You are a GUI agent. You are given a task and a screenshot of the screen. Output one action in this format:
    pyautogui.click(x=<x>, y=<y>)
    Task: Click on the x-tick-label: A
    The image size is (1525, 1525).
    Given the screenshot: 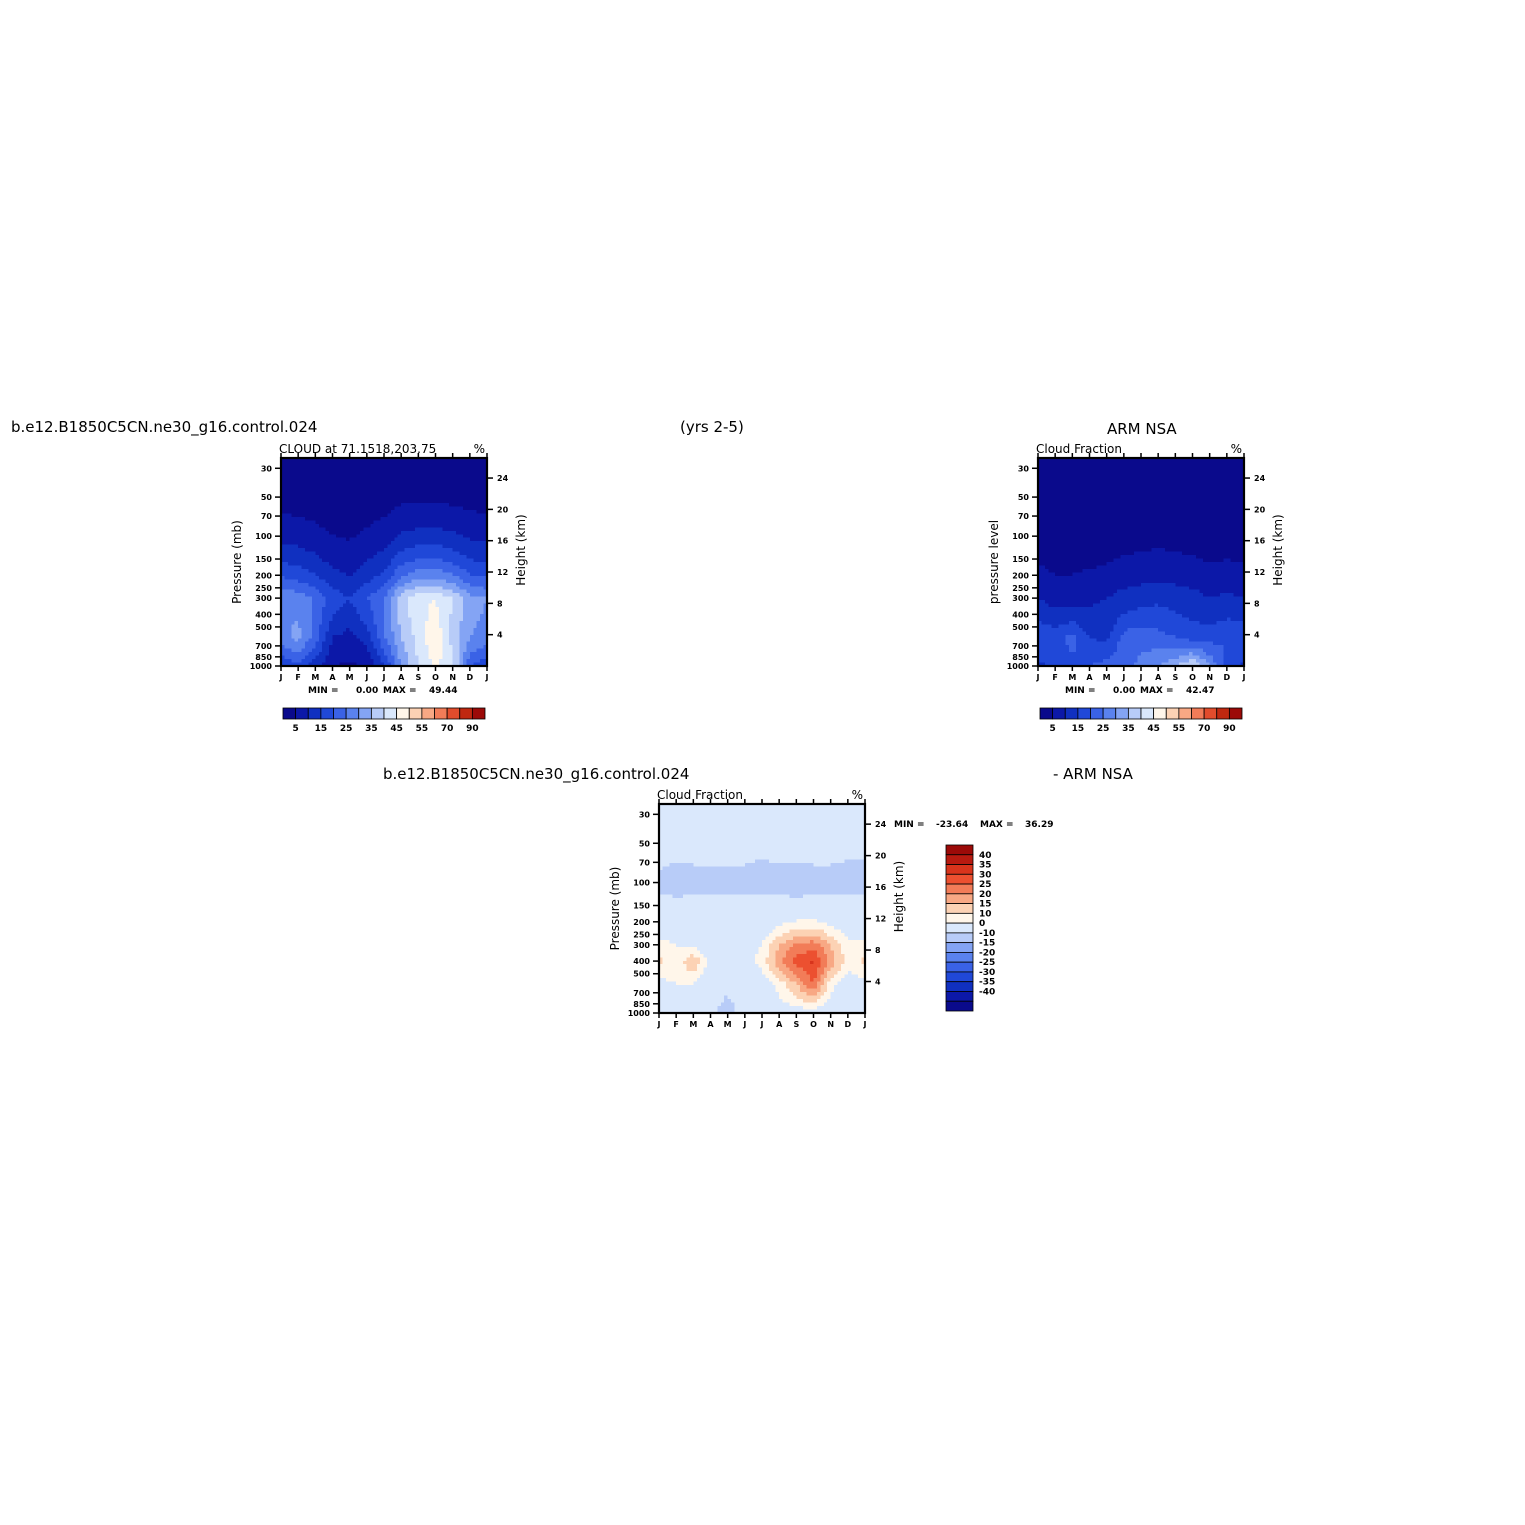 What is the action you would take?
    pyautogui.click(x=401, y=677)
    